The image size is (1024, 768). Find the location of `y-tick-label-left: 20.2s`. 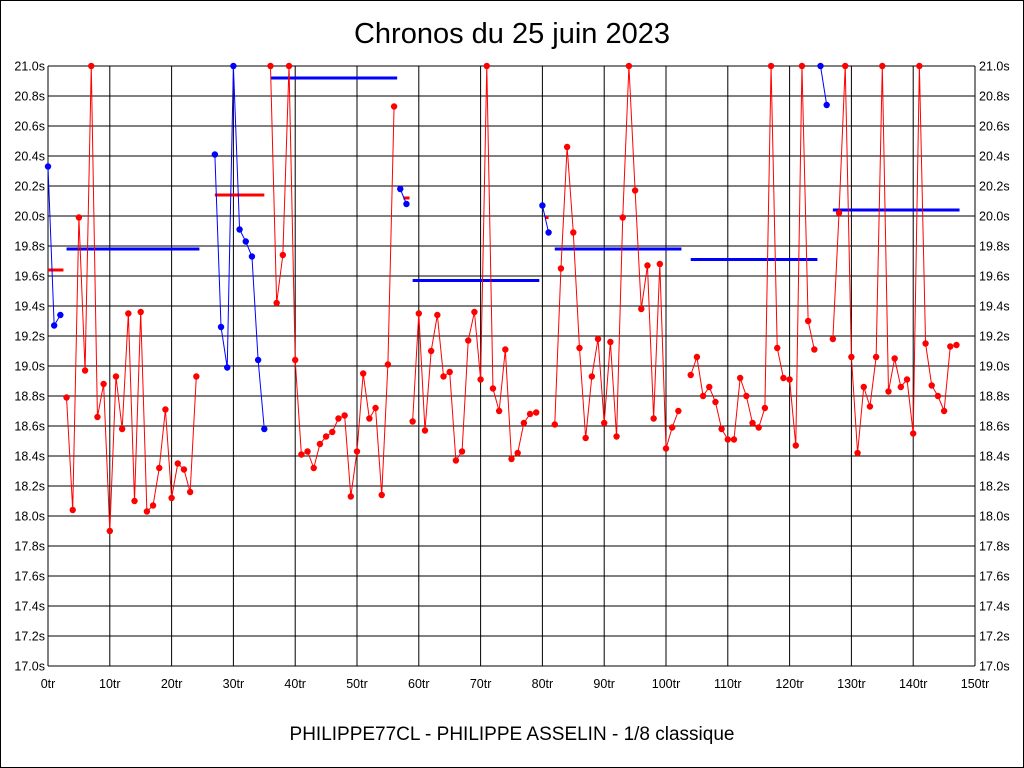

y-tick-label-left: 20.2s is located at coordinates (29, 187).